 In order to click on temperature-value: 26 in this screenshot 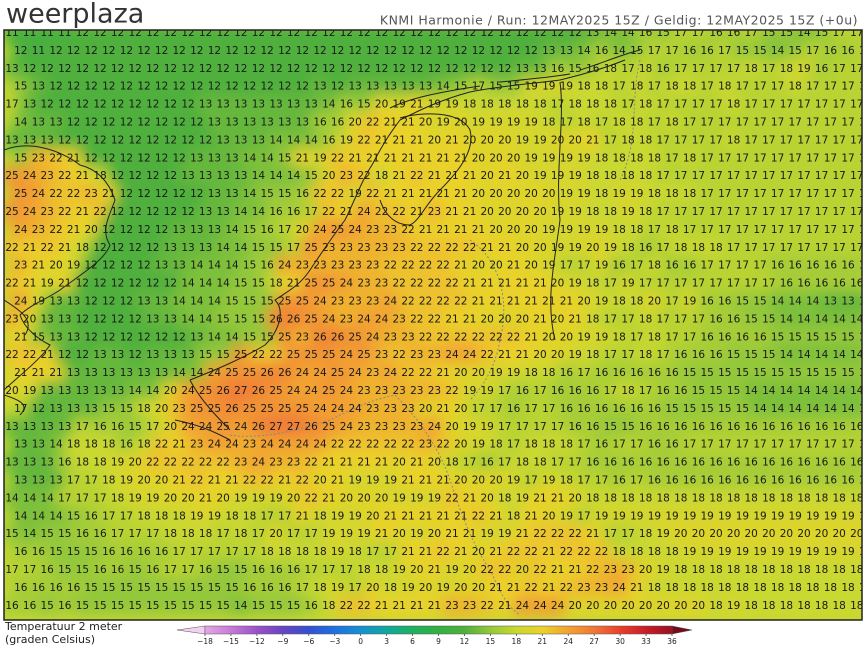, I will do `click(320, 337)`.